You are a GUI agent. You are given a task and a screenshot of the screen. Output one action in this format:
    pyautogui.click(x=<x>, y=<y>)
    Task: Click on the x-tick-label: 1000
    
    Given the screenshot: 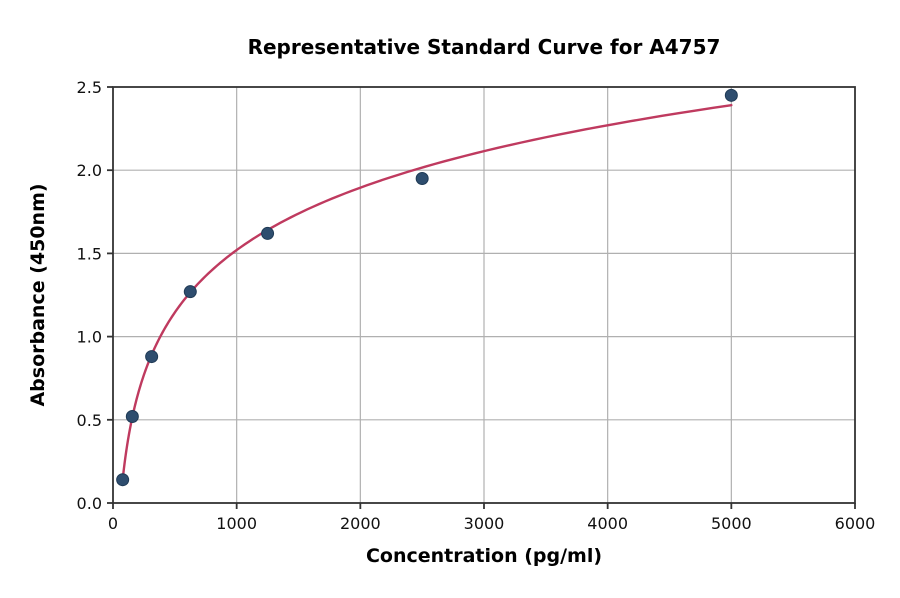 What is the action you would take?
    pyautogui.click(x=236, y=523)
    